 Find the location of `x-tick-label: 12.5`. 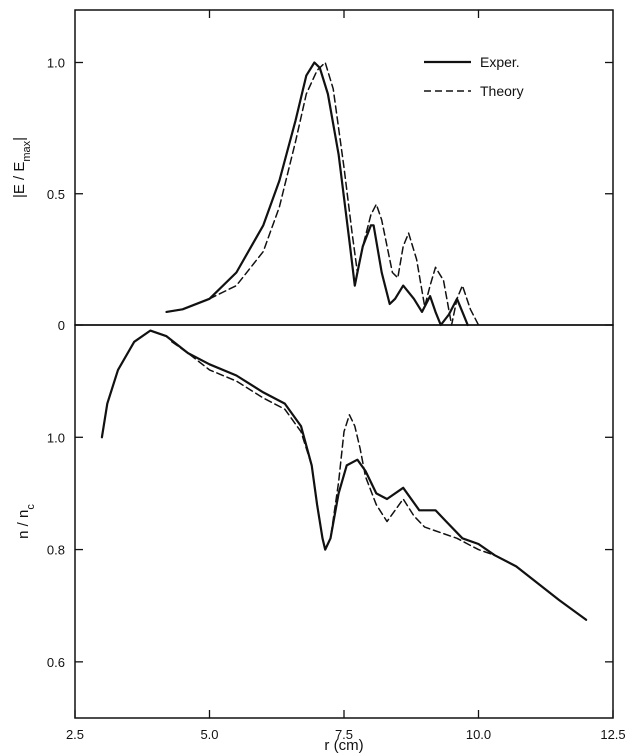

x-tick-label: 12.5 is located at coordinates (612, 734).